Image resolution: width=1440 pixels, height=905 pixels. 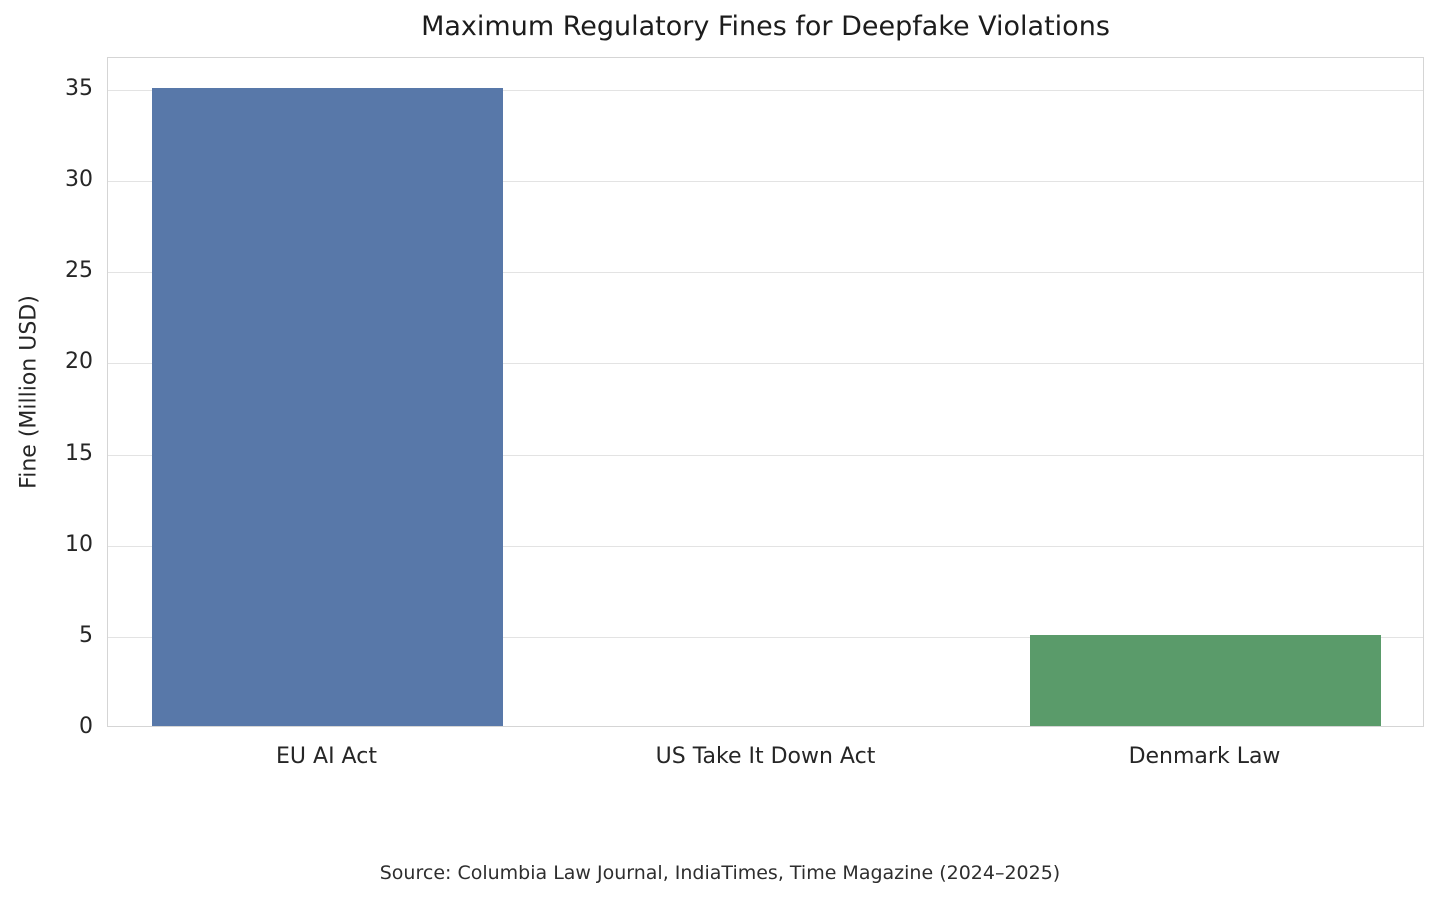 I want to click on y-tick-label-5: 5, so click(x=86, y=635).